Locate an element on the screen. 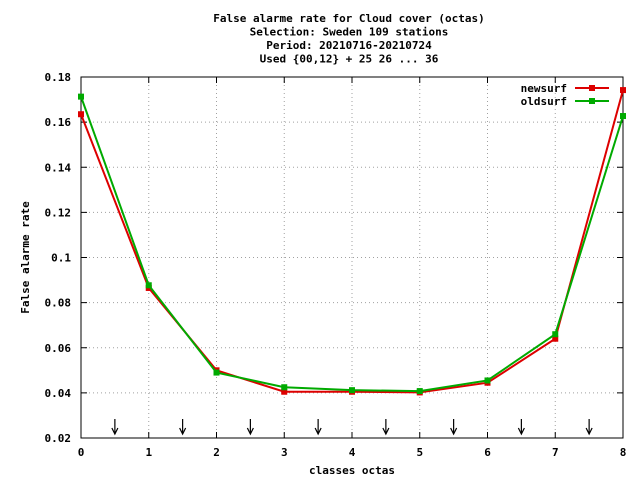 This screenshot has width=640, height=480. arrow-markers is located at coordinates (352, 427).